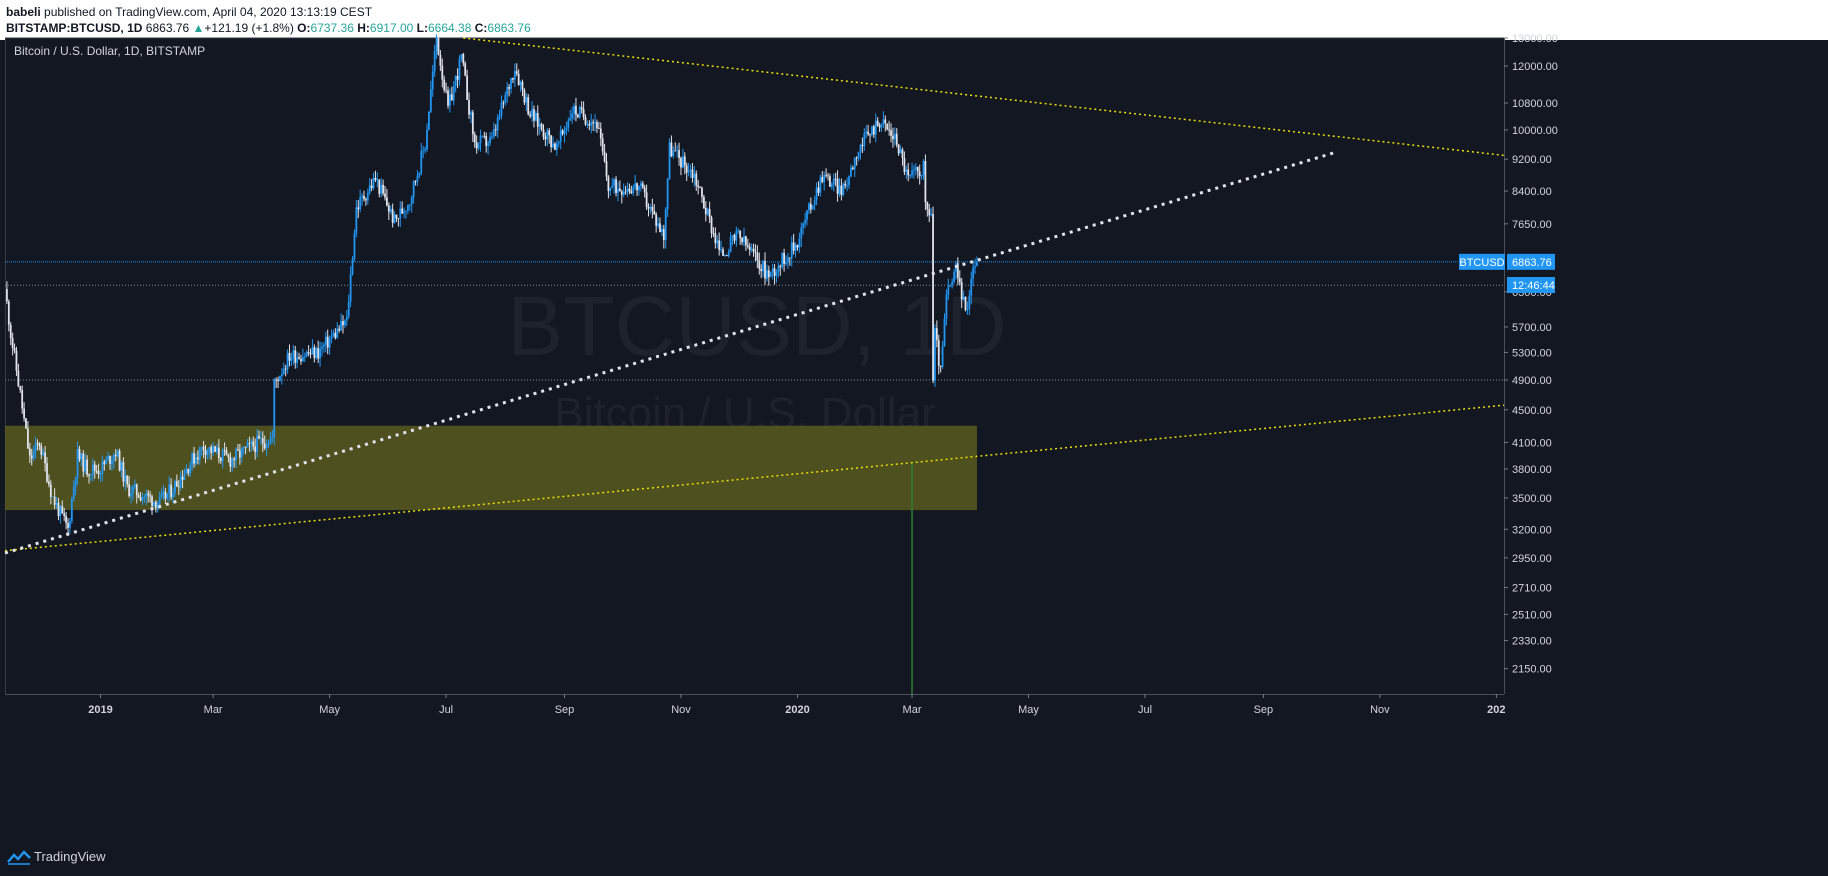 The height and width of the screenshot is (876, 1828). Describe the element at coordinates (391, 28) in the screenshot. I see `high-value: 6917.00` at that location.